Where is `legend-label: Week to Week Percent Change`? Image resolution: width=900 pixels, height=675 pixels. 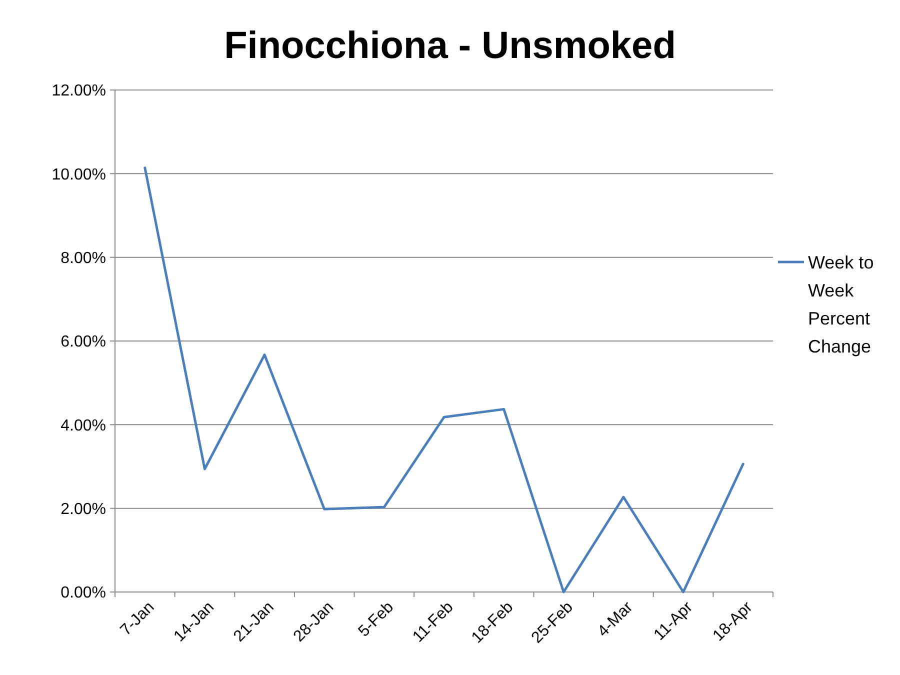 legend-label: Week to Week Percent Change is located at coordinates (841, 304).